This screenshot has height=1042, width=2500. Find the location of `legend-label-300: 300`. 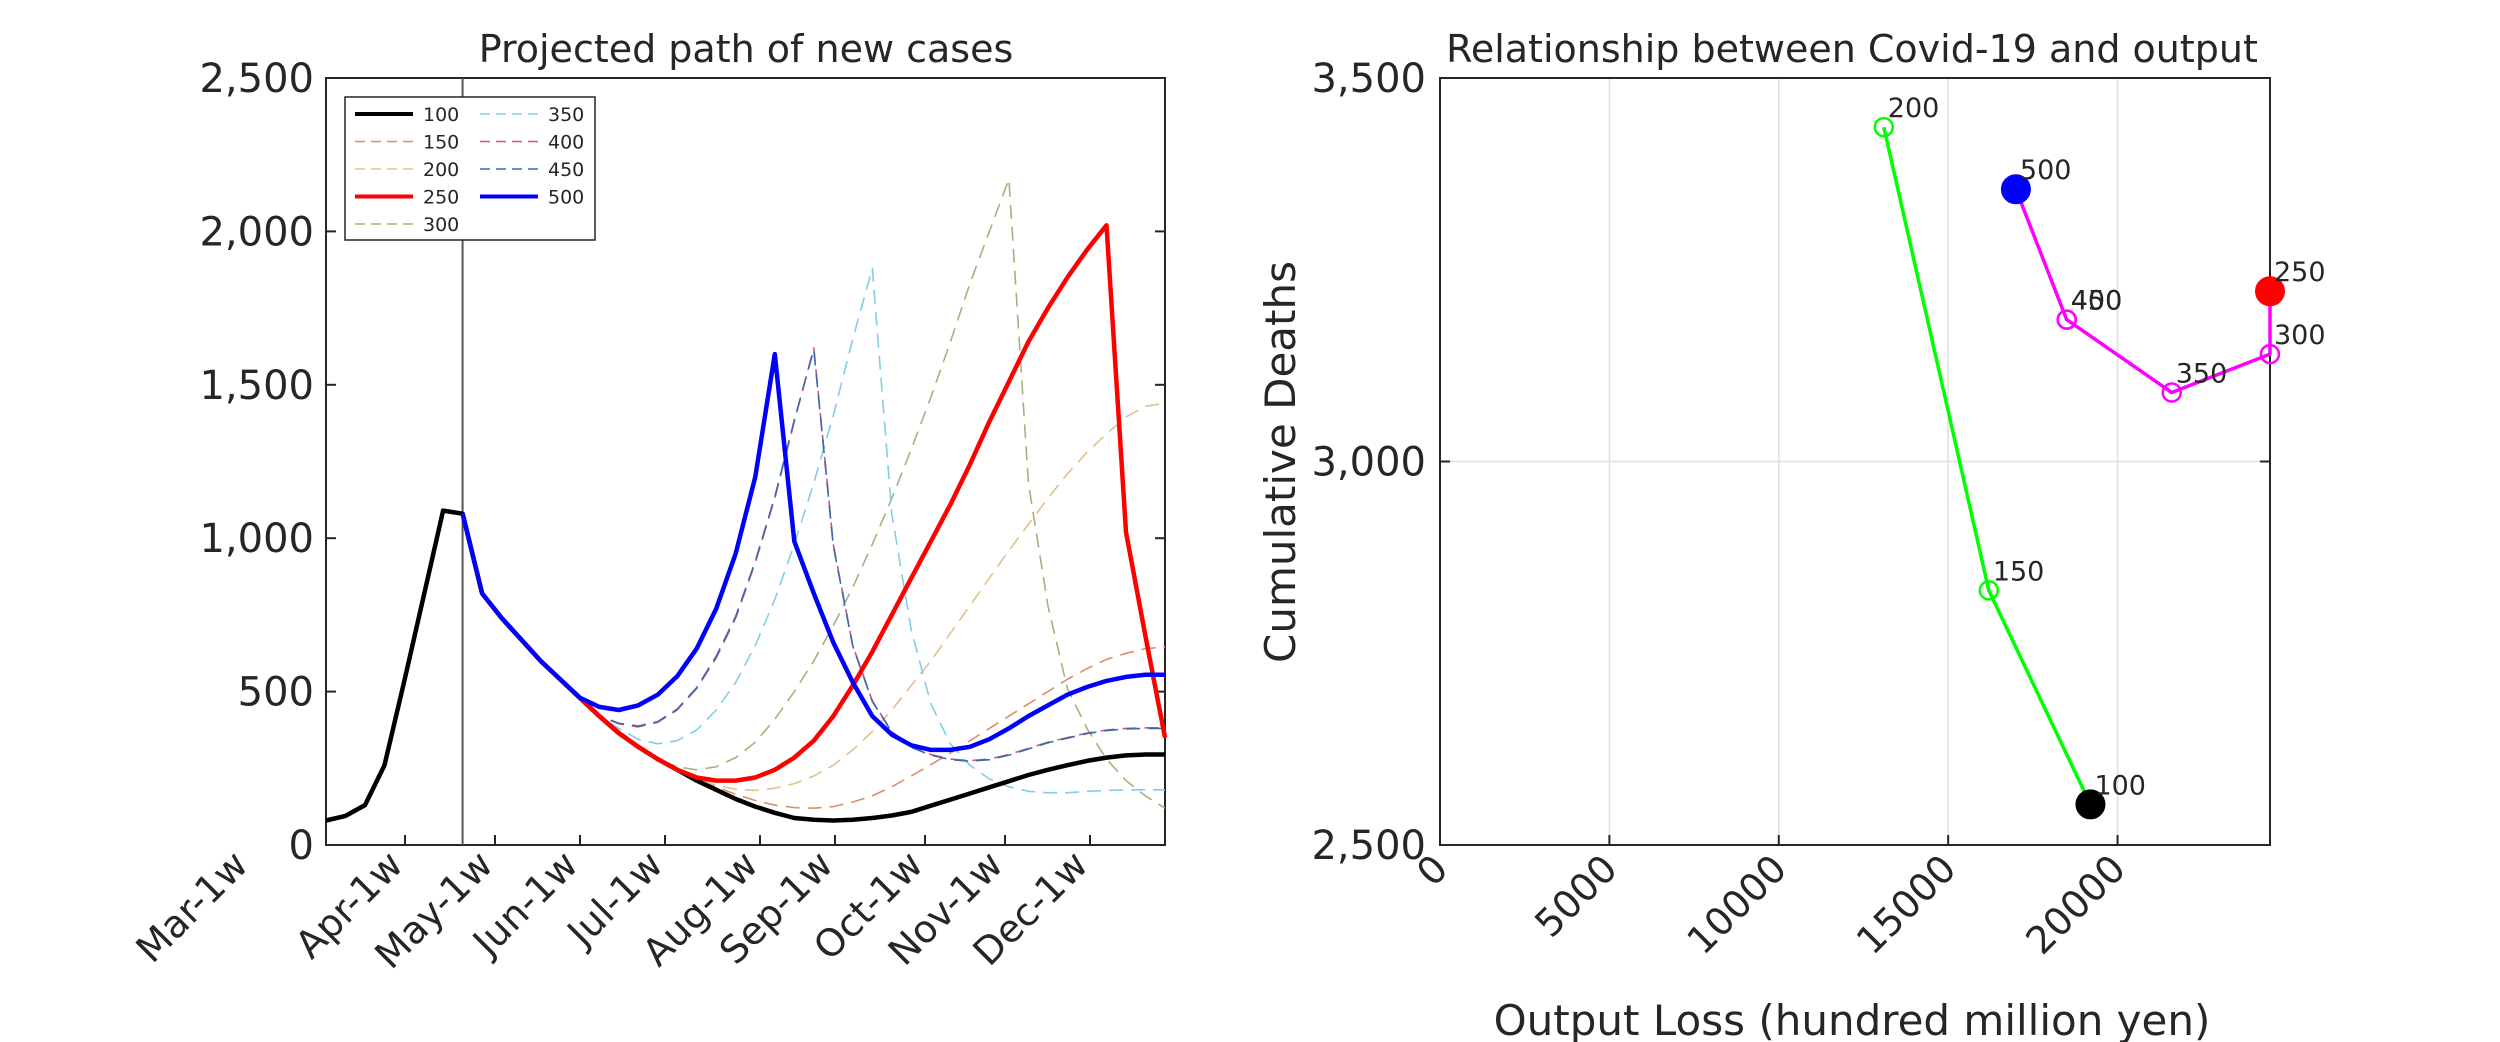

legend-label-300: 300 is located at coordinates (441, 225).